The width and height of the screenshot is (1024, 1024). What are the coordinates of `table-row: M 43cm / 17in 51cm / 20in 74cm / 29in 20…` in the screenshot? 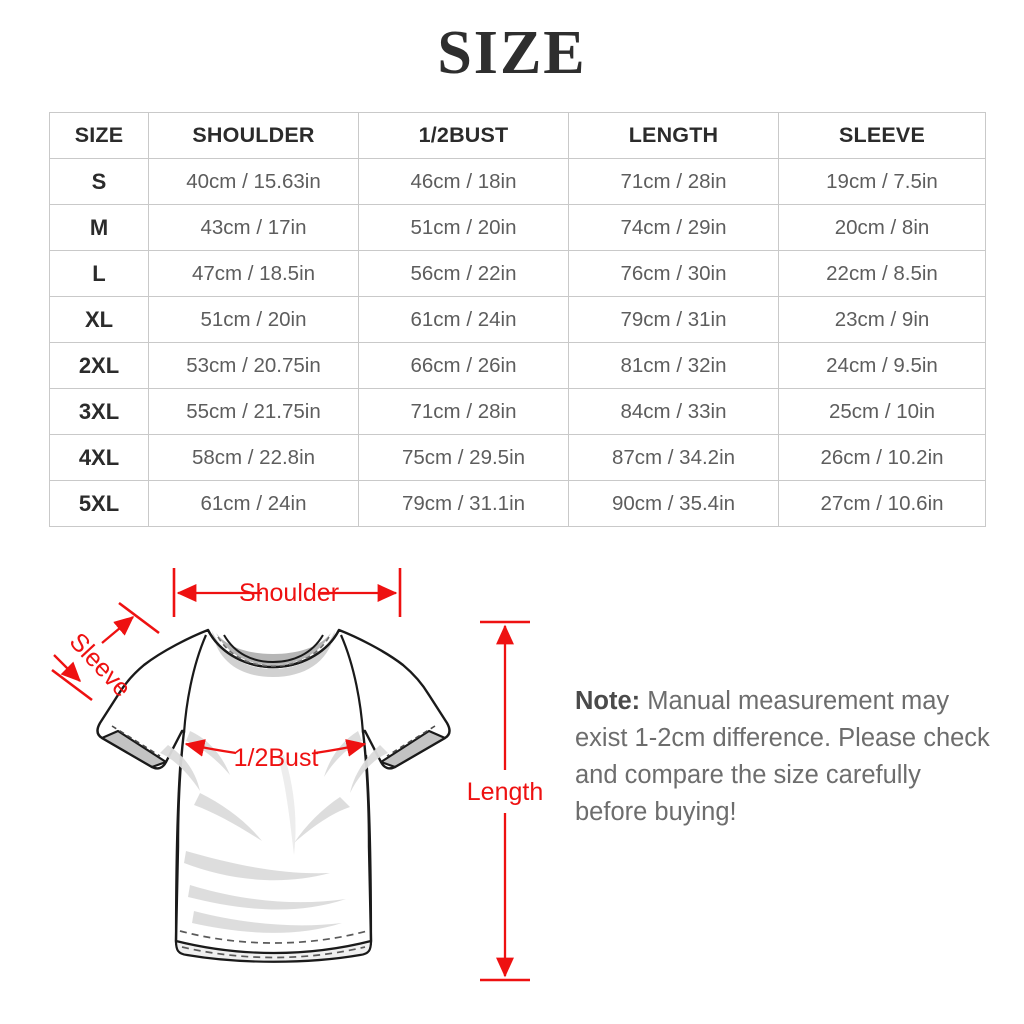 It's located at (517, 227).